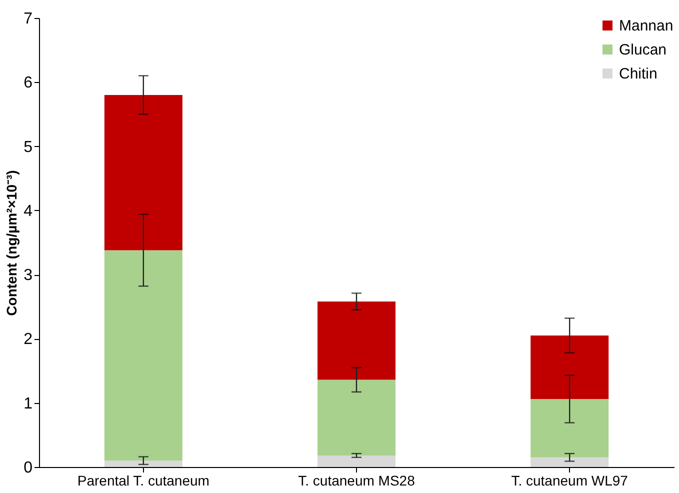 This screenshot has width=679, height=493. I want to click on x-tick-label: T. cutaneum MS28, so click(357, 480).